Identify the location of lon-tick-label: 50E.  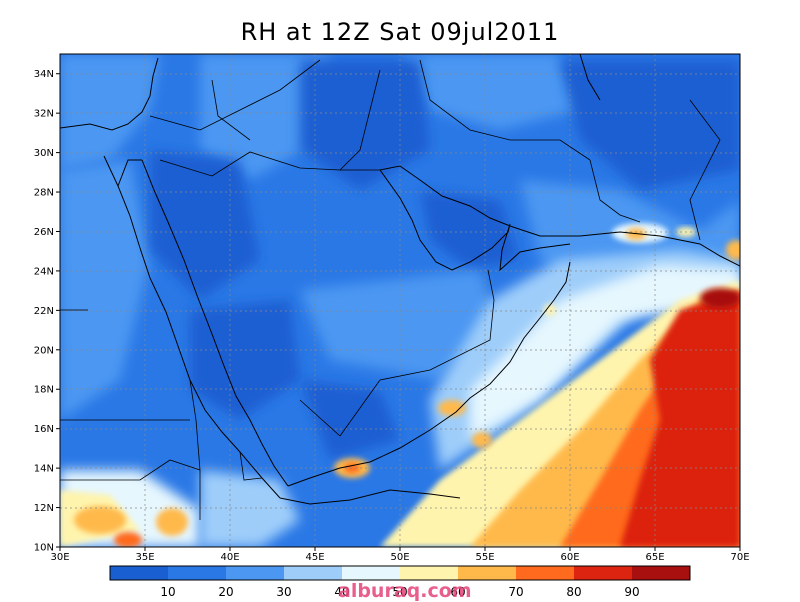
(399, 557).